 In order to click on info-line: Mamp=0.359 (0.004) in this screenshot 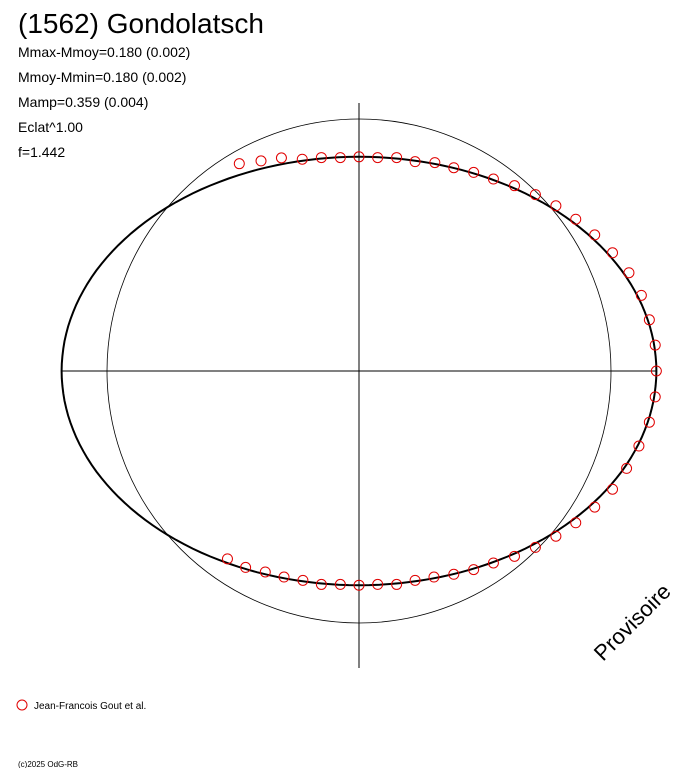, I will do `click(83, 102)`.